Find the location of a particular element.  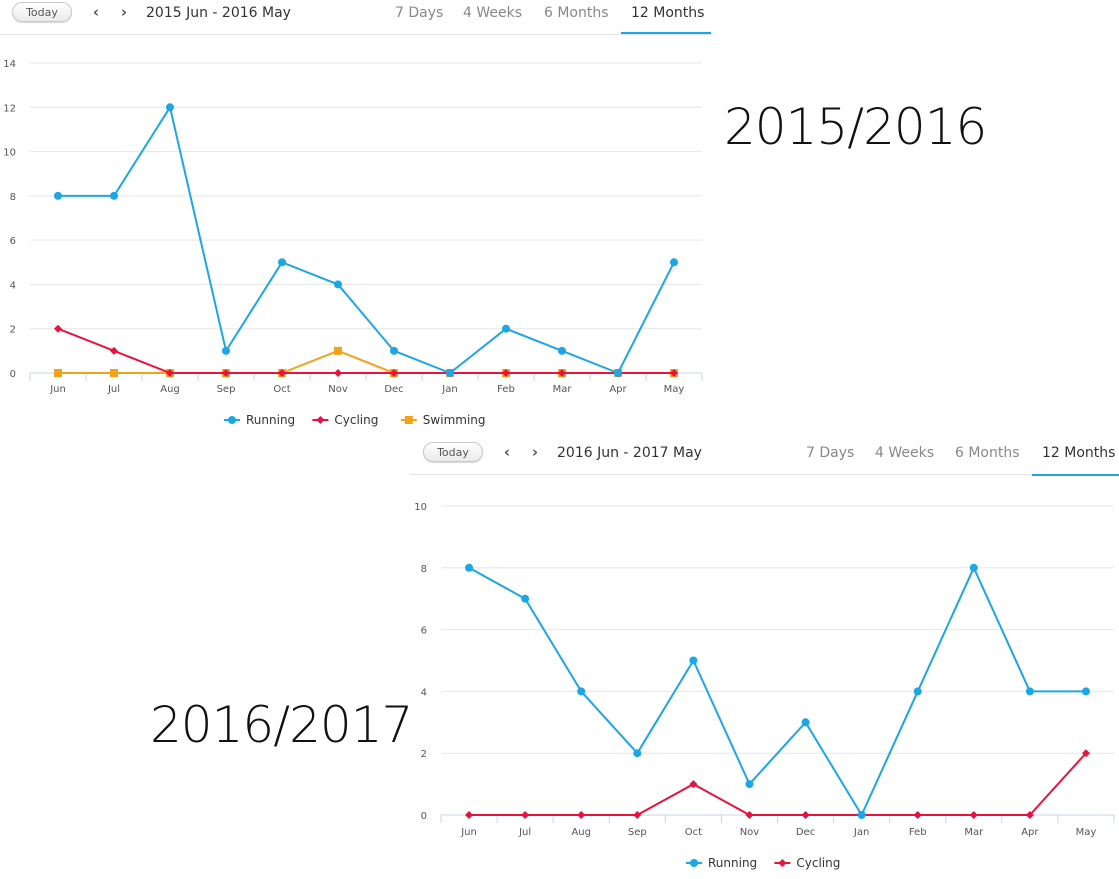

x-tick-label: May is located at coordinates (674, 389).